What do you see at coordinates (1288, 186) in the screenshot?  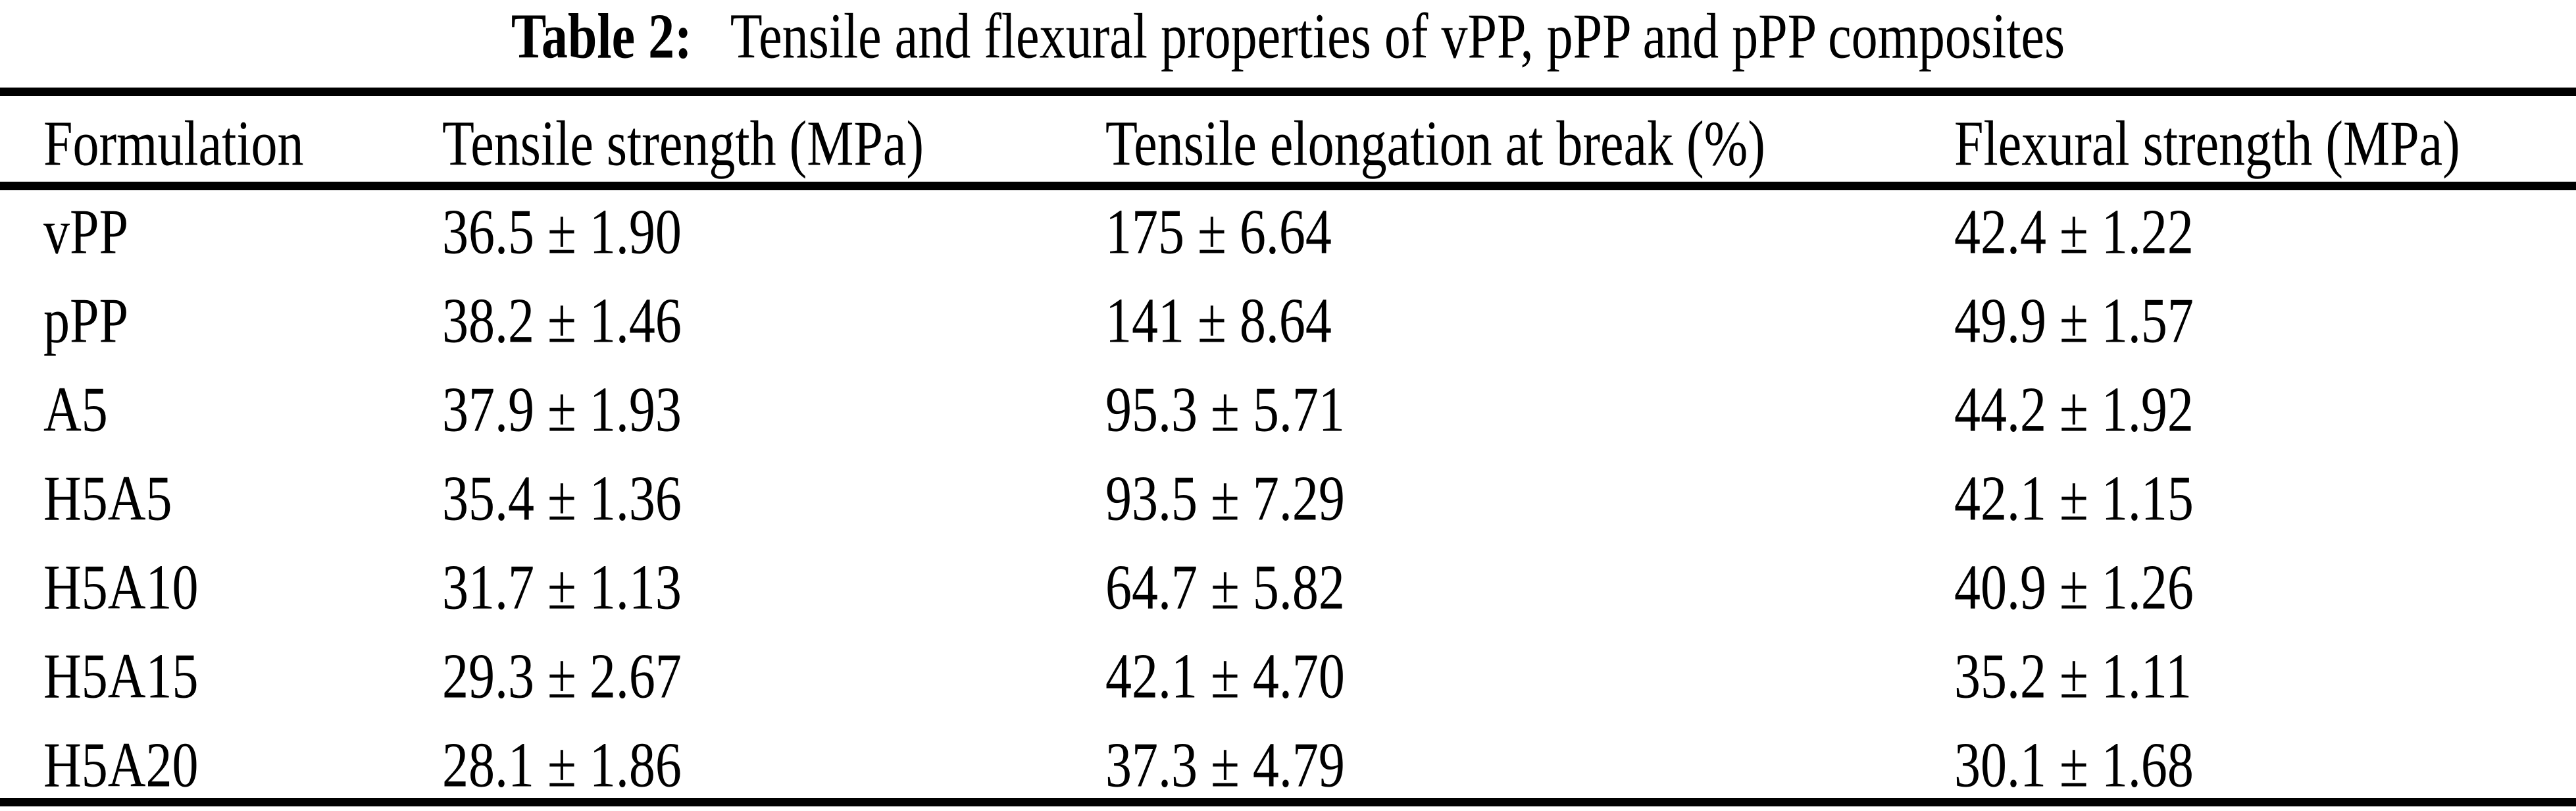 I see `table-header-rule` at bounding box center [1288, 186].